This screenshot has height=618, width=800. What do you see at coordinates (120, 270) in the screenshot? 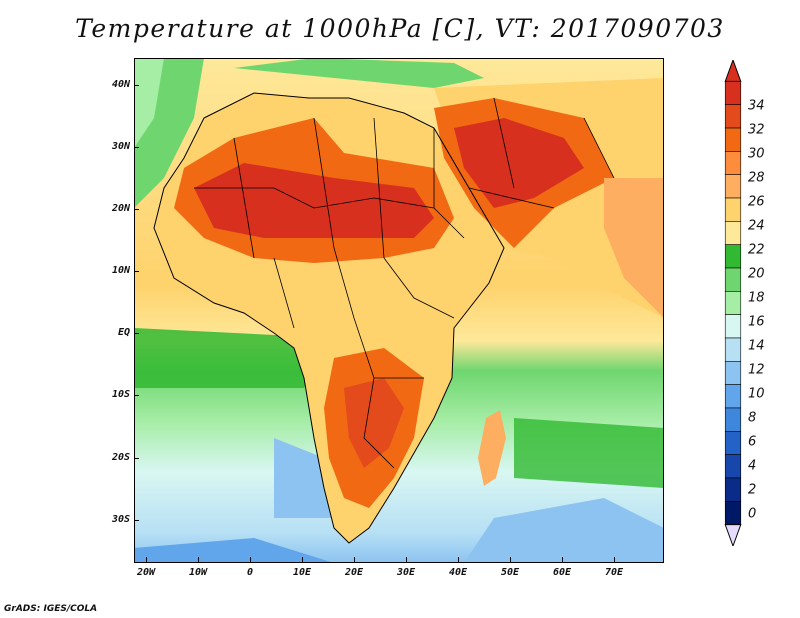
I see `lat-label-10n: 10N` at bounding box center [120, 270].